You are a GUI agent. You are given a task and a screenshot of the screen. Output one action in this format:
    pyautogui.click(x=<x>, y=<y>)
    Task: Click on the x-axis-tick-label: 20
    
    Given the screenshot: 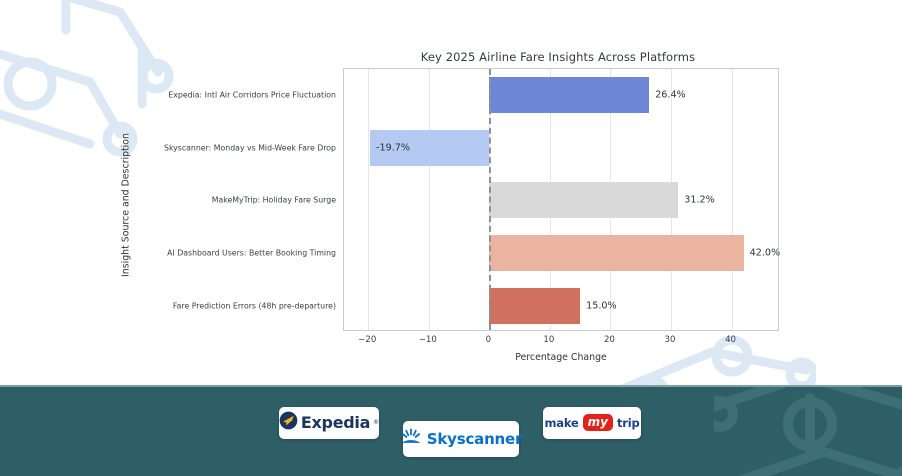 What is the action you would take?
    pyautogui.click(x=609, y=340)
    